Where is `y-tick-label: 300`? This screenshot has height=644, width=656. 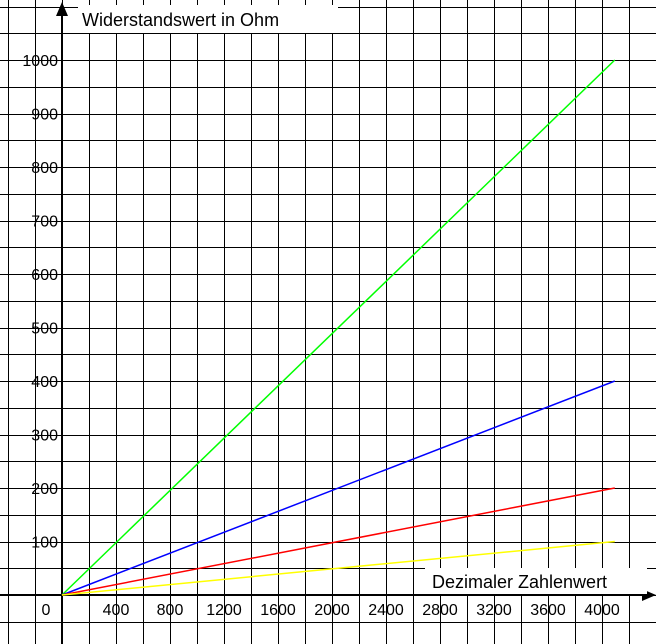
y-tick-label: 300 is located at coordinates (44, 436).